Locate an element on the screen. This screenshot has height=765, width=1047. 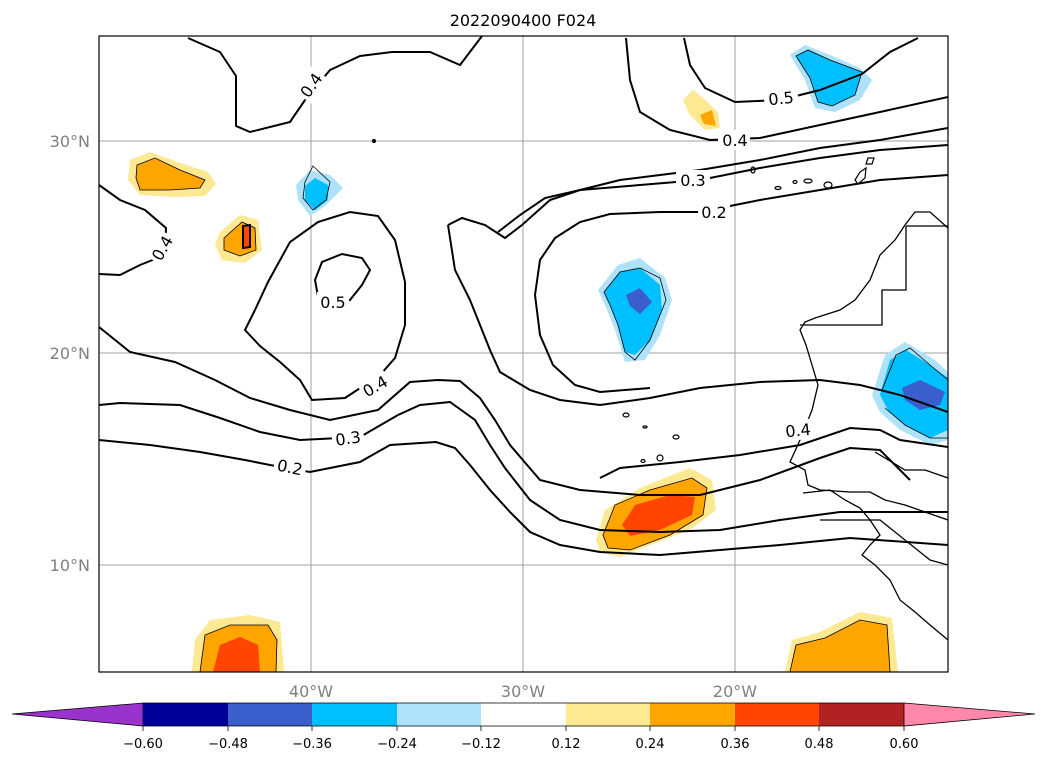
coastlines is located at coordinates (868, 426).